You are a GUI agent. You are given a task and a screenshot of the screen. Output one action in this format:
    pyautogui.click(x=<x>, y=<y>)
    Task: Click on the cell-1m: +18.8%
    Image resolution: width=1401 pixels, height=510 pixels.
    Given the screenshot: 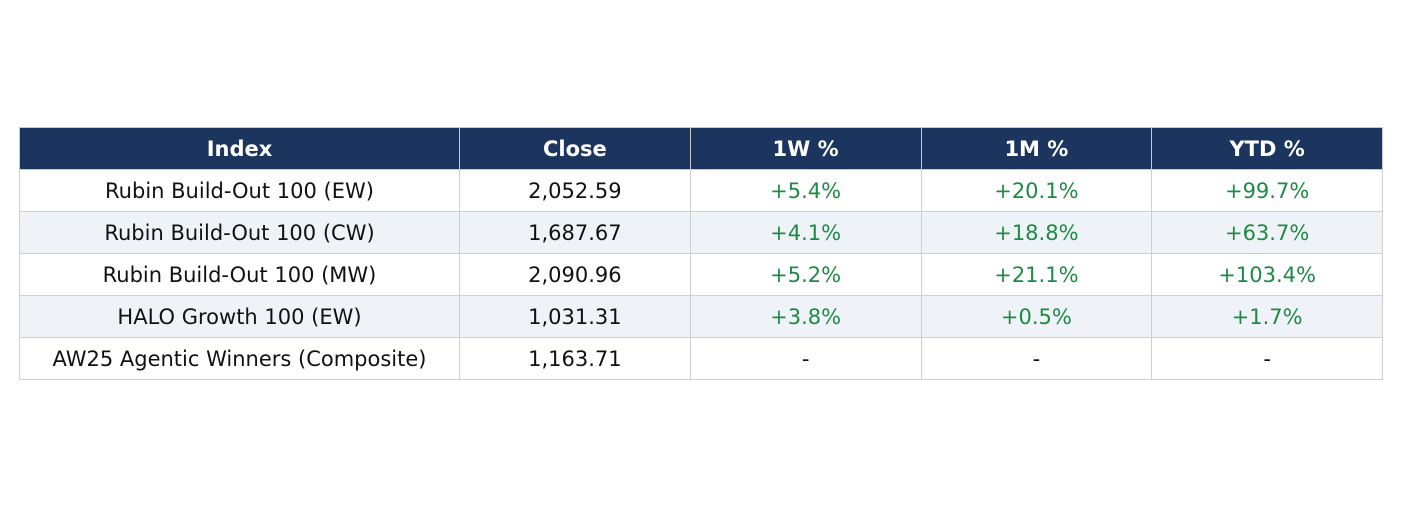 What is the action you would take?
    pyautogui.click(x=1036, y=232)
    